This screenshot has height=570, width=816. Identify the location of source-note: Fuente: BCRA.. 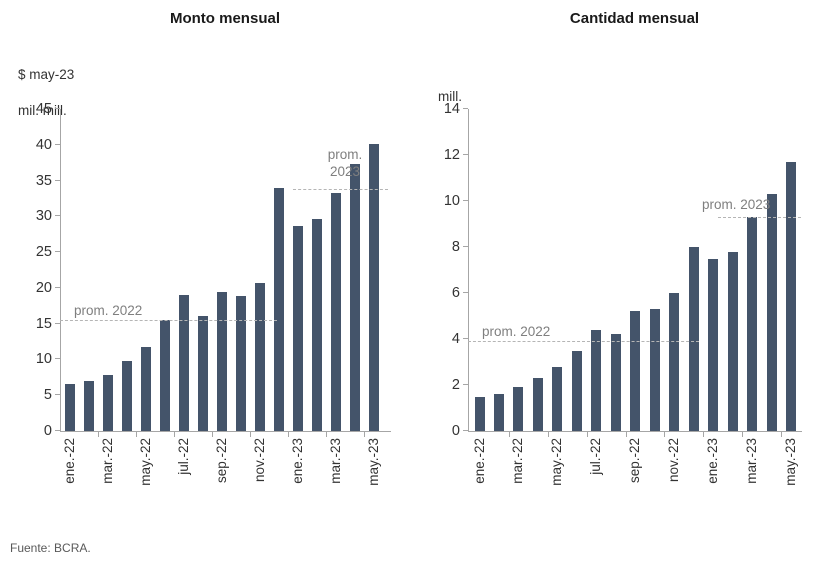
(50, 548).